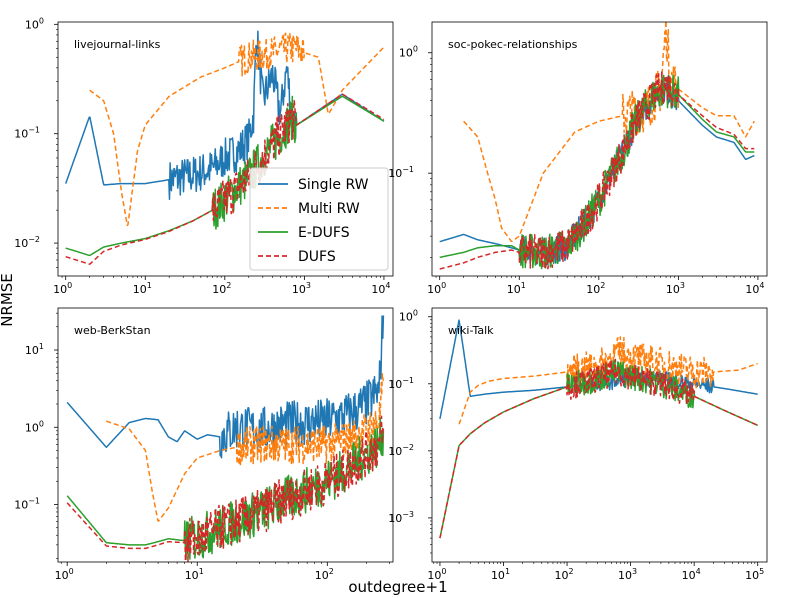  Describe the element at coordinates (513, 44) in the screenshot. I see `panel-title: soc-pokec-relationships` at that location.